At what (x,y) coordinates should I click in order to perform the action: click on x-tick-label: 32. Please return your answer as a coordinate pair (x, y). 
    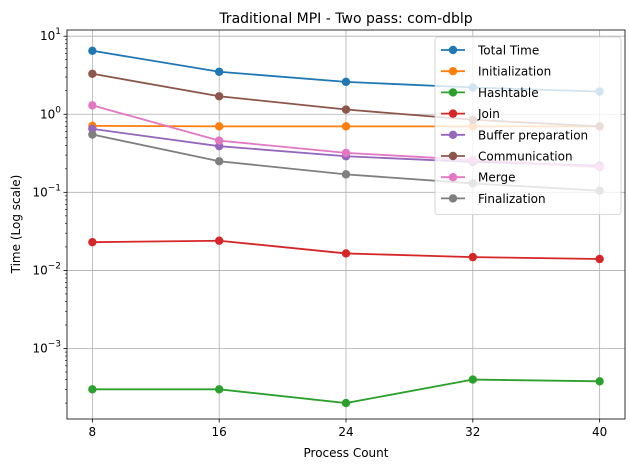
    Looking at the image, I should click on (472, 432).